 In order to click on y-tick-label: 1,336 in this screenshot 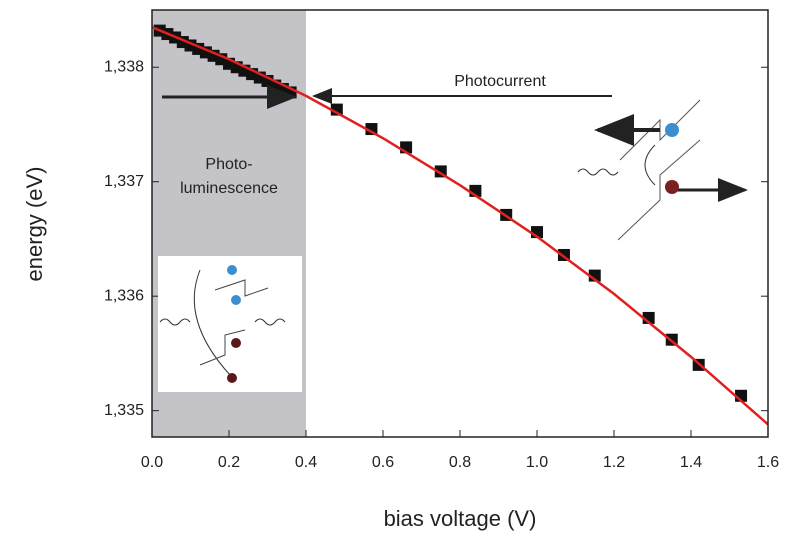, I will do `click(124, 295)`.